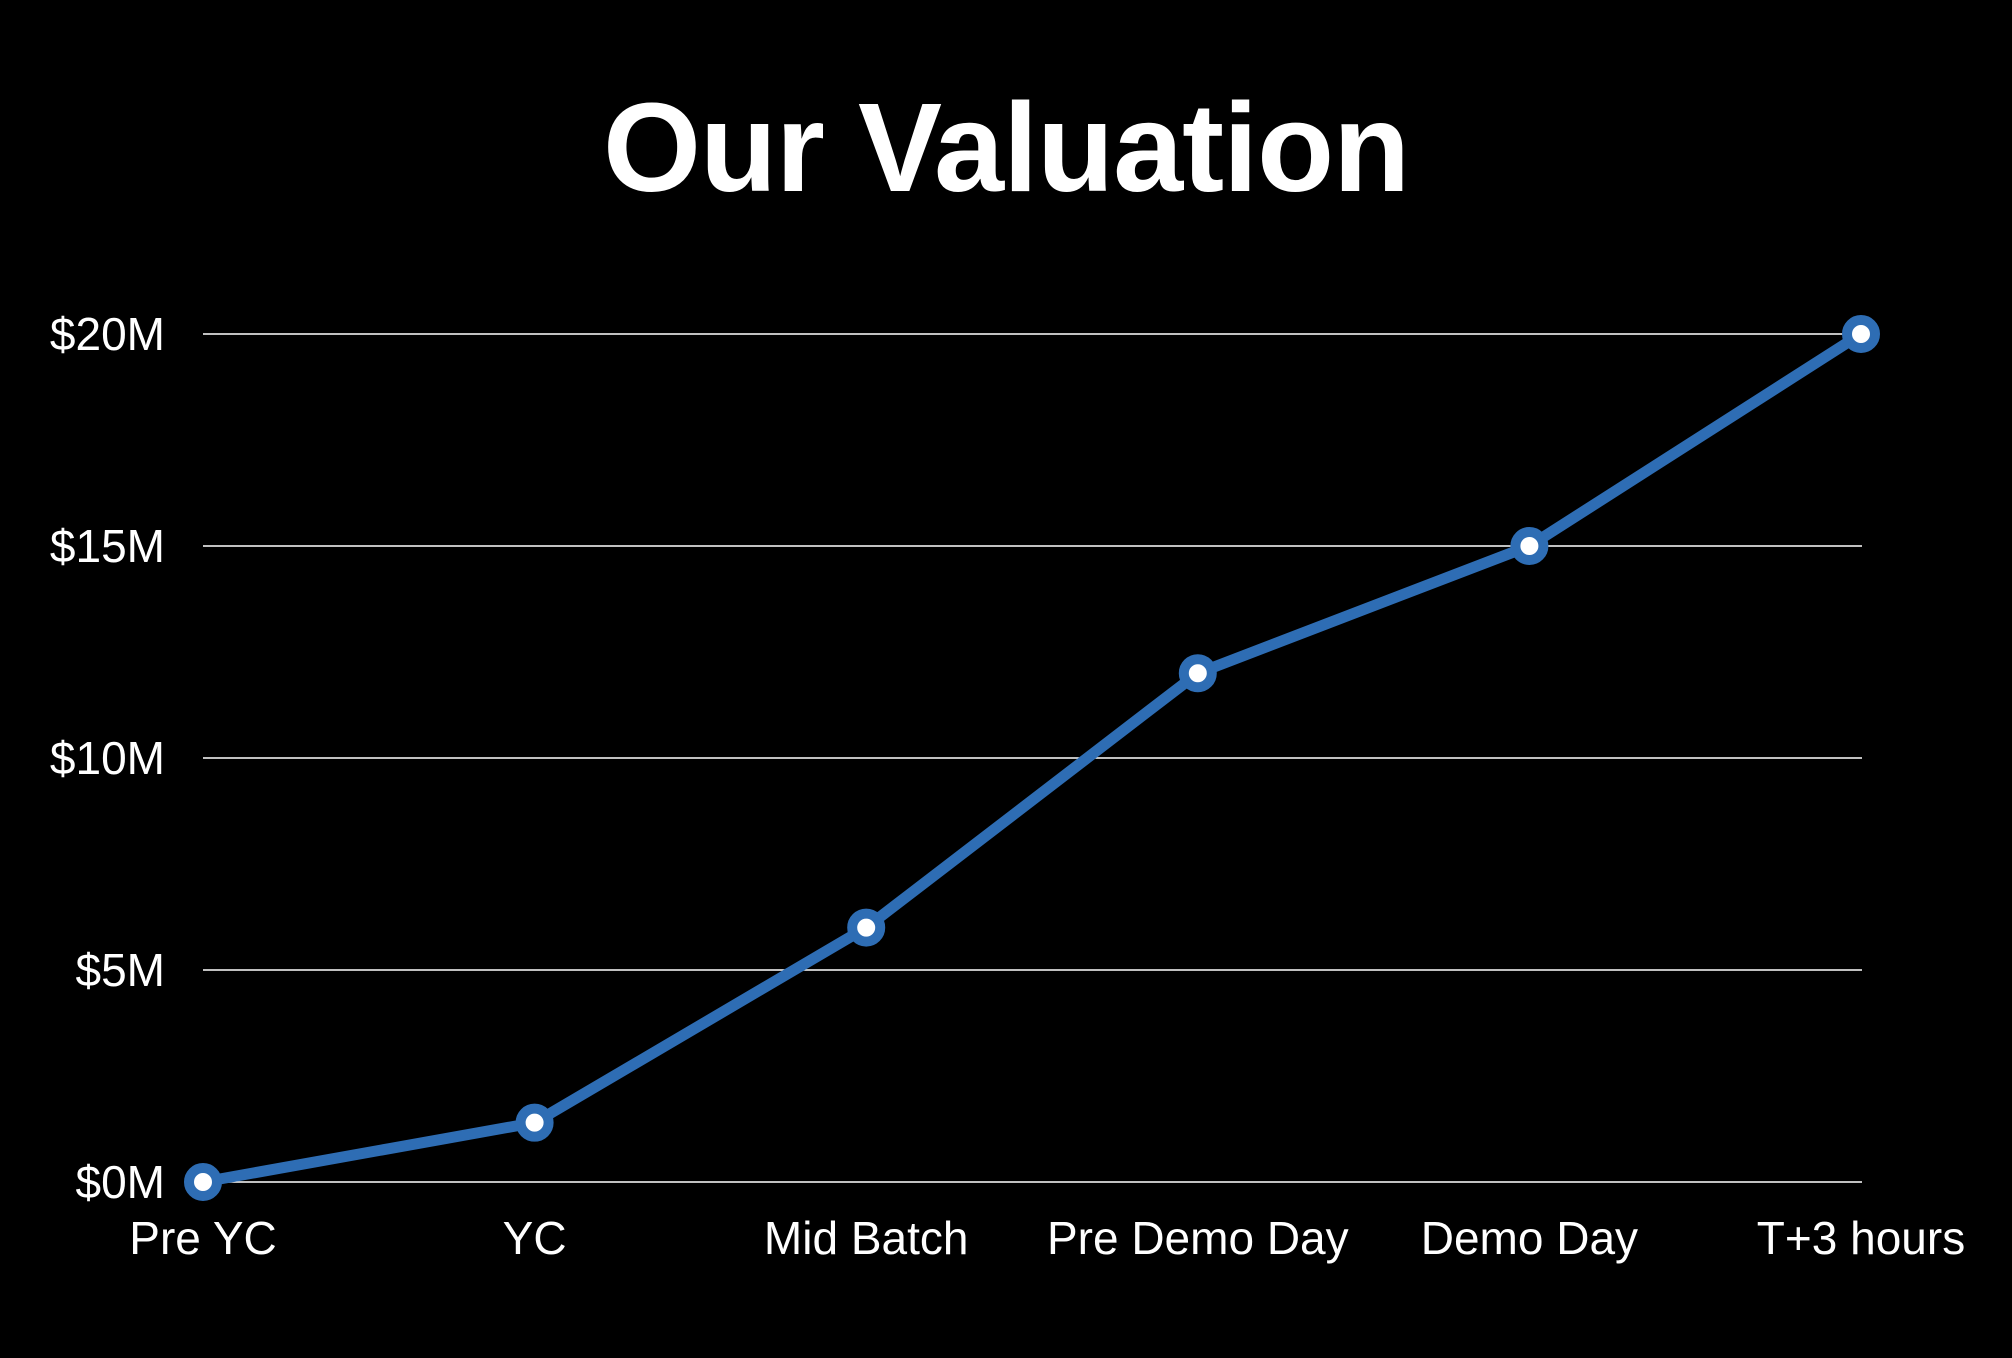 Image resolution: width=2012 pixels, height=1358 pixels. What do you see at coordinates (107, 546) in the screenshot?
I see `y-tick-label: $15M` at bounding box center [107, 546].